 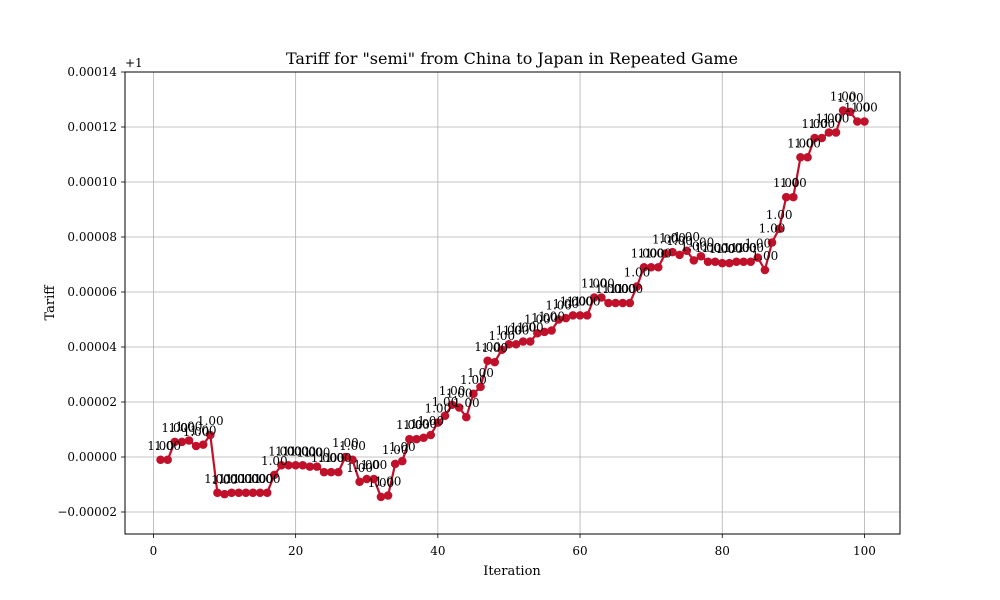 I want to click on x-tick-label: 60, so click(x=579, y=551).